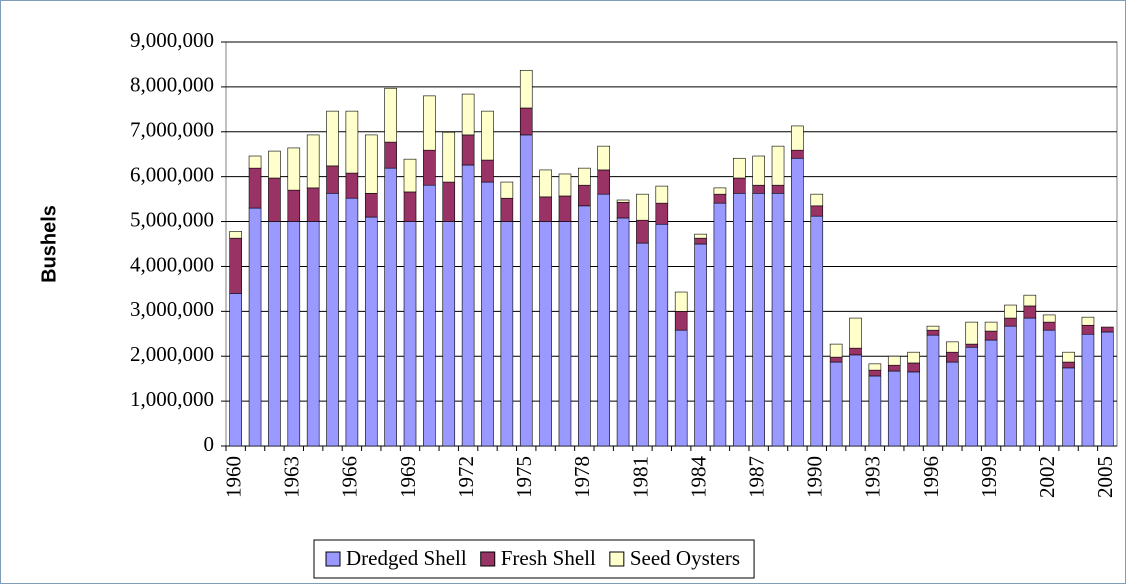 The height and width of the screenshot is (584, 1126). Describe the element at coordinates (172, 354) in the screenshot. I see `y-tick-label: 2,000,000` at that location.